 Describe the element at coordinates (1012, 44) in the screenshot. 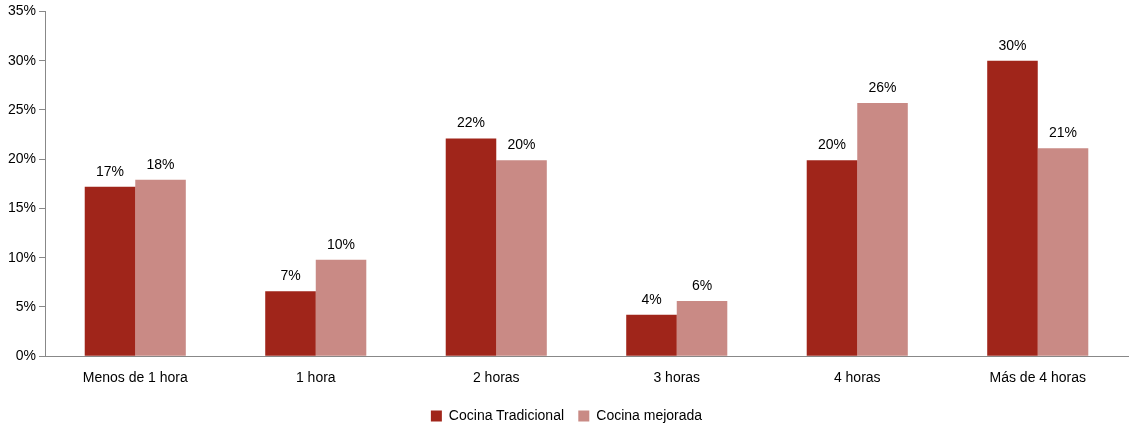

I see `data-label: 30%` at that location.